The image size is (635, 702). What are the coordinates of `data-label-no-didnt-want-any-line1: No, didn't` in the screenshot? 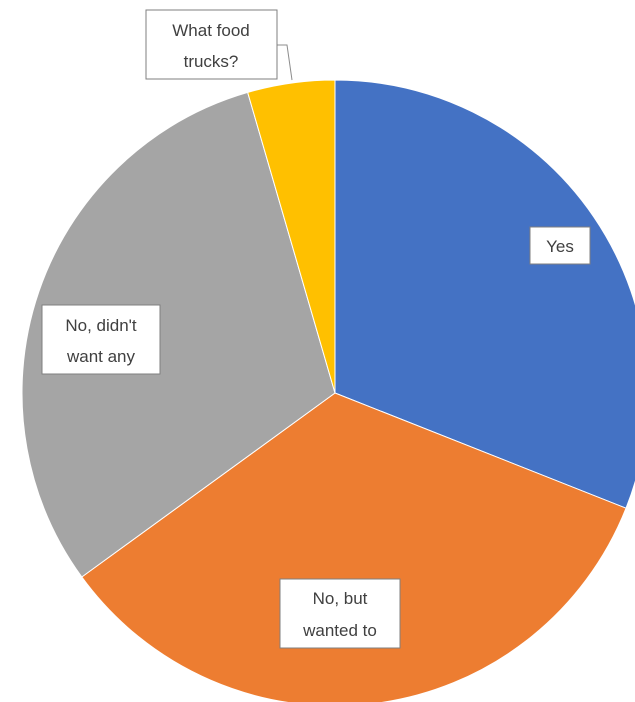 It's located at (101, 325).